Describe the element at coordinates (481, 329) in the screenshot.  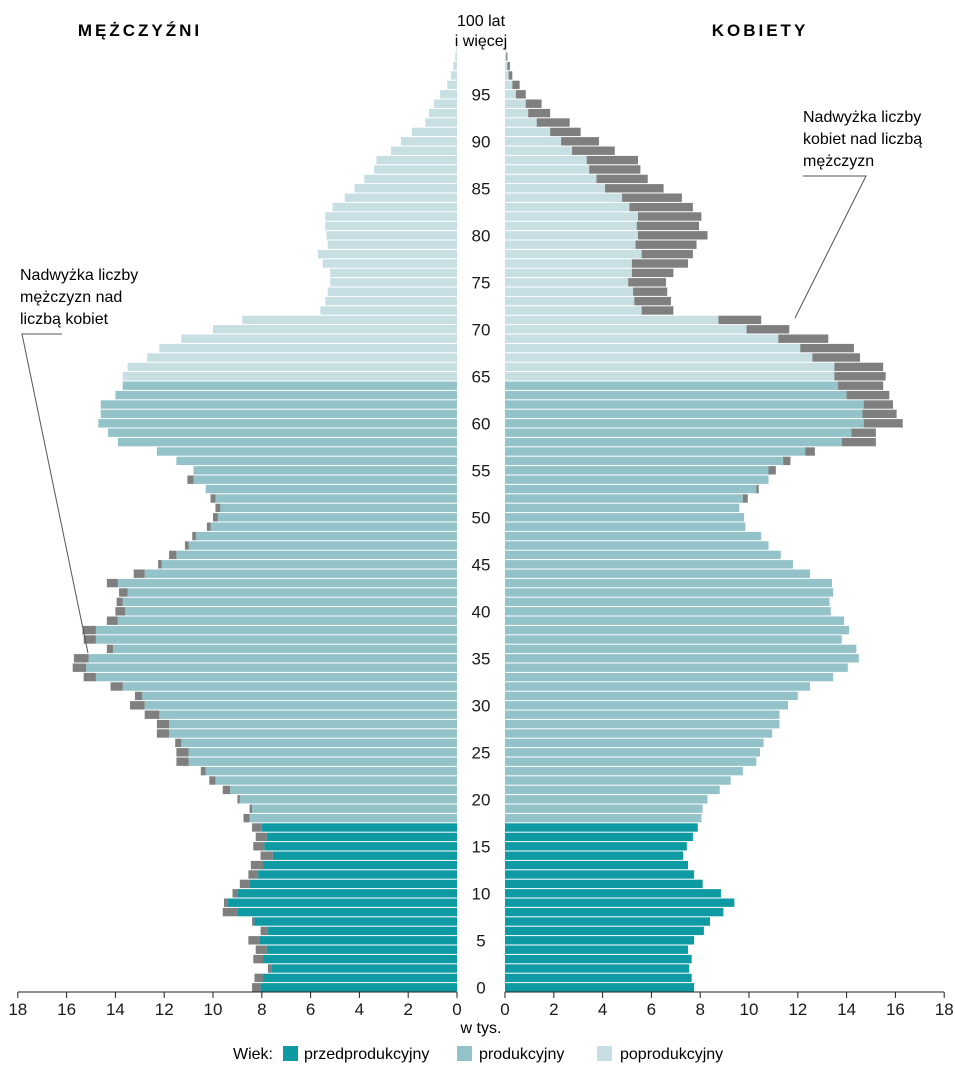
I see `age-label-70: 70` at that location.